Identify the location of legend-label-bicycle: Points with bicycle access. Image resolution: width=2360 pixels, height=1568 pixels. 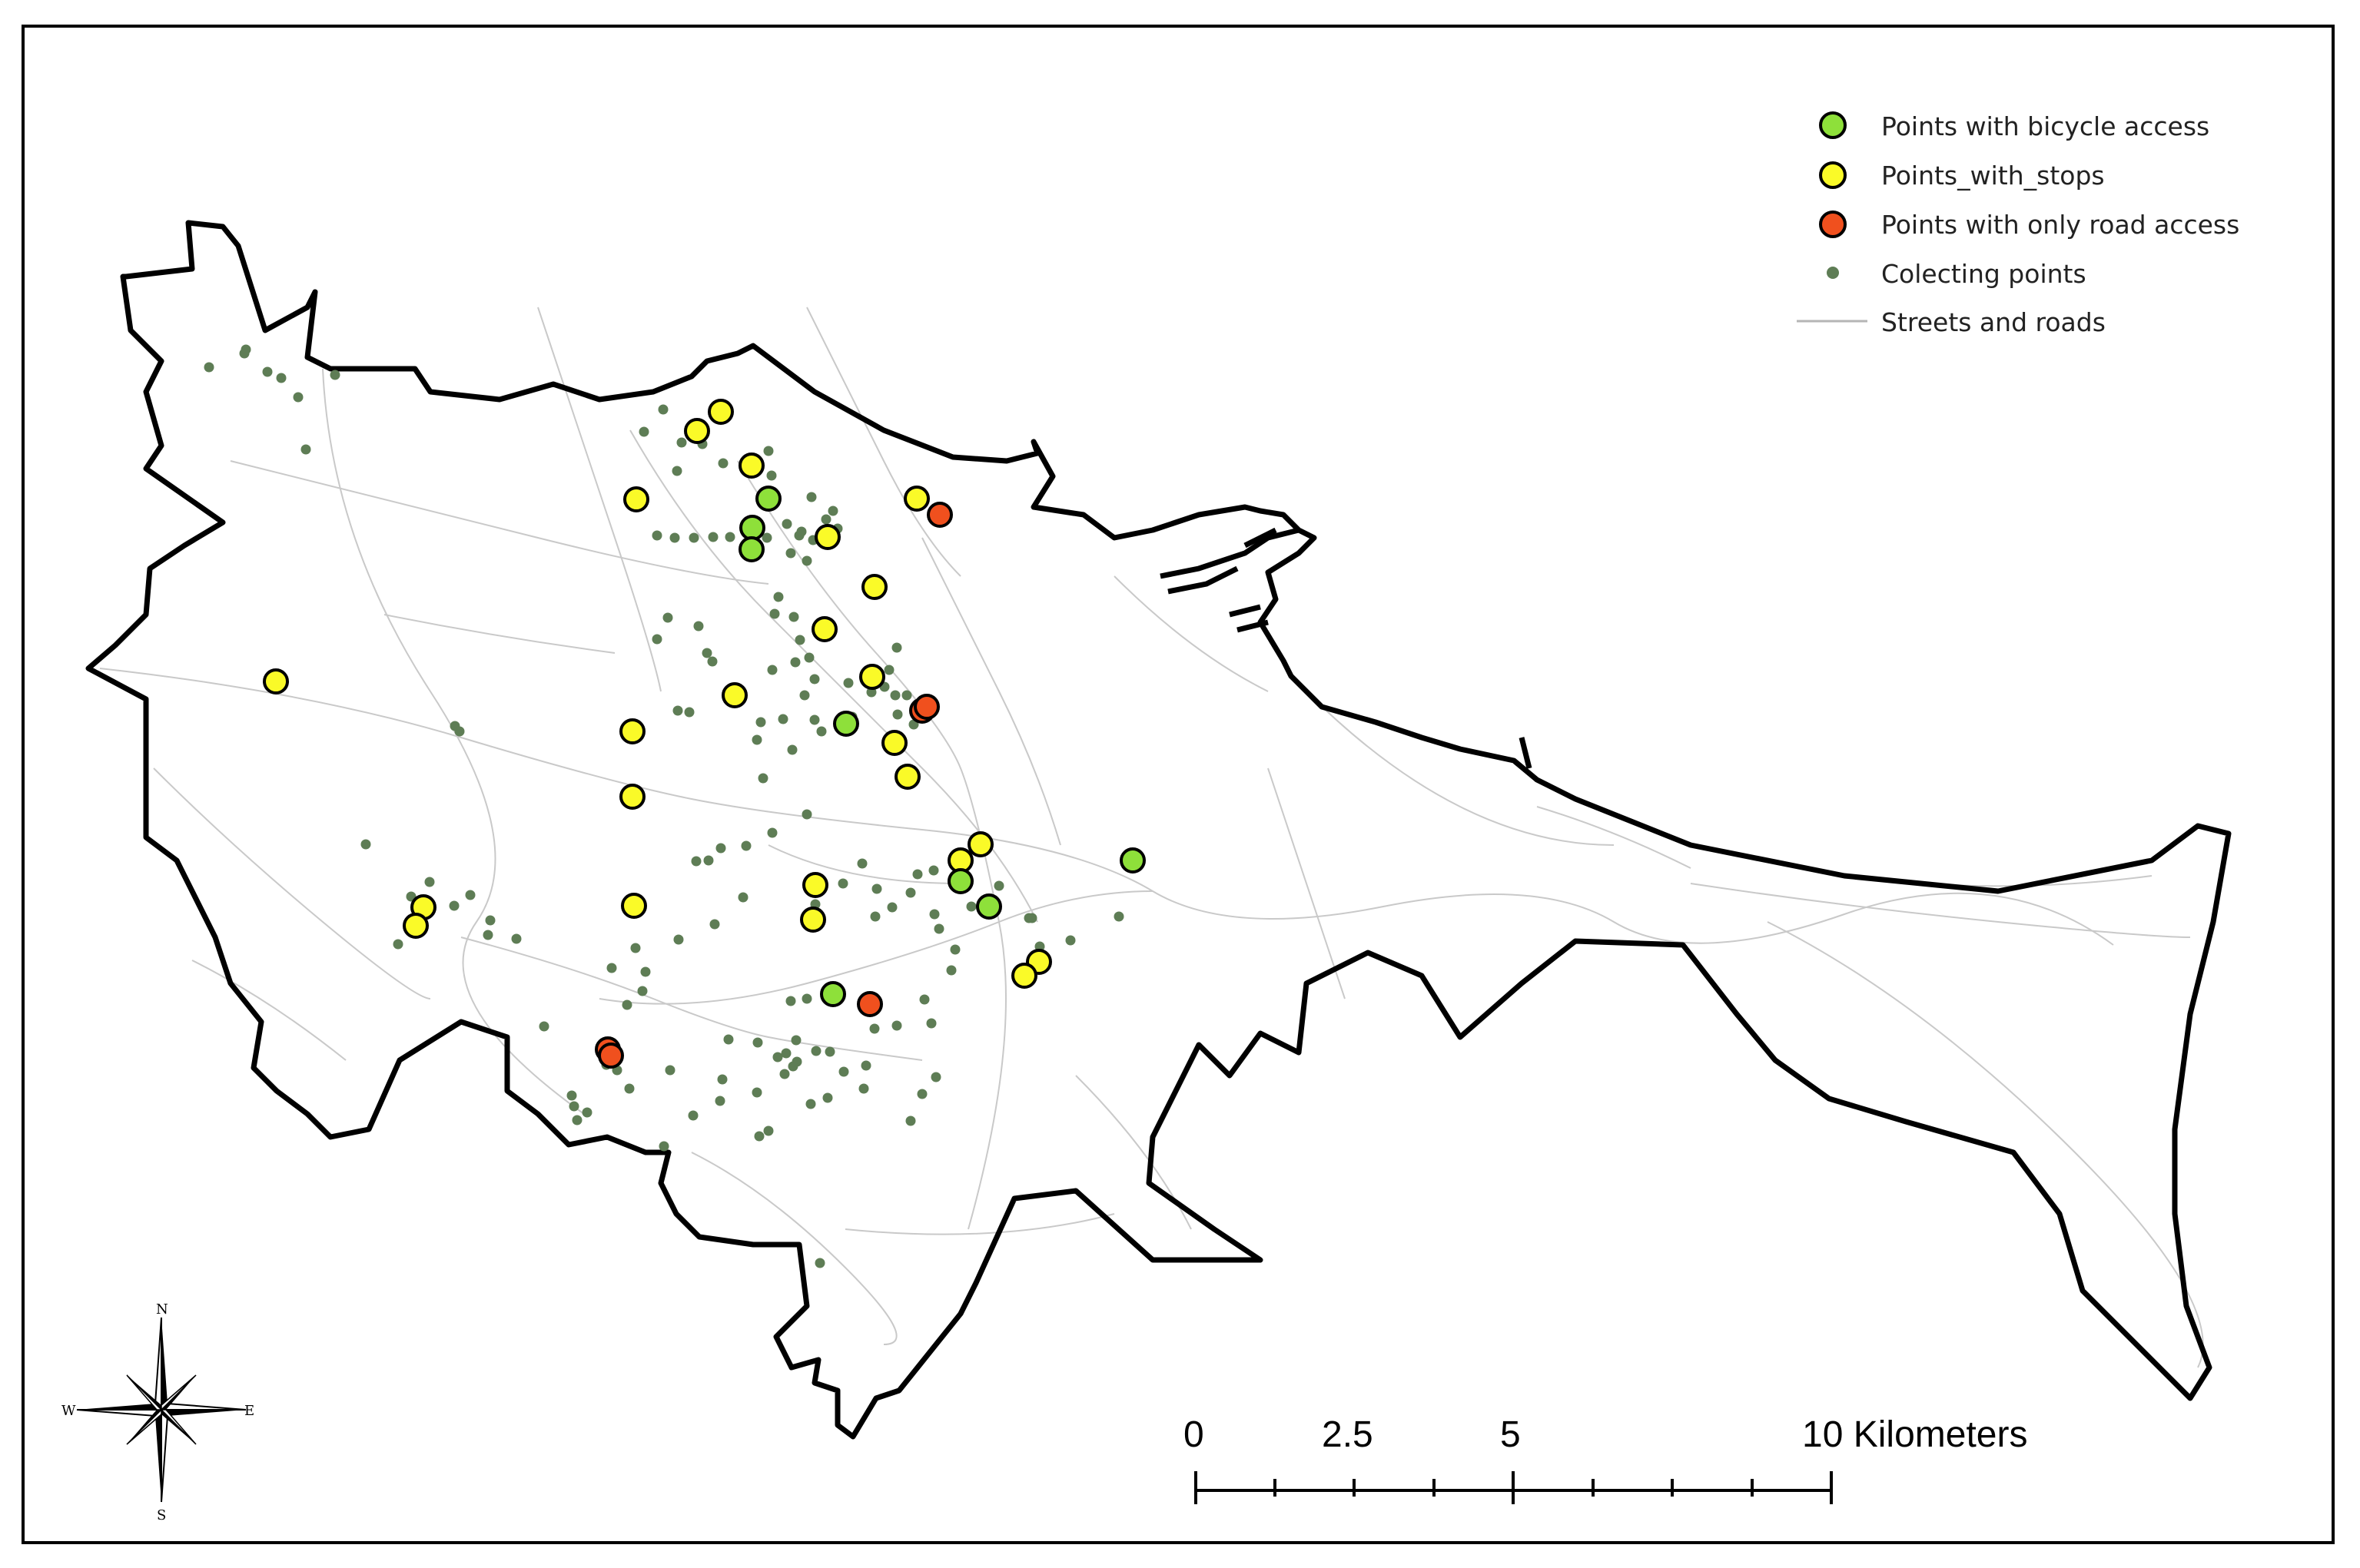
(2045, 126).